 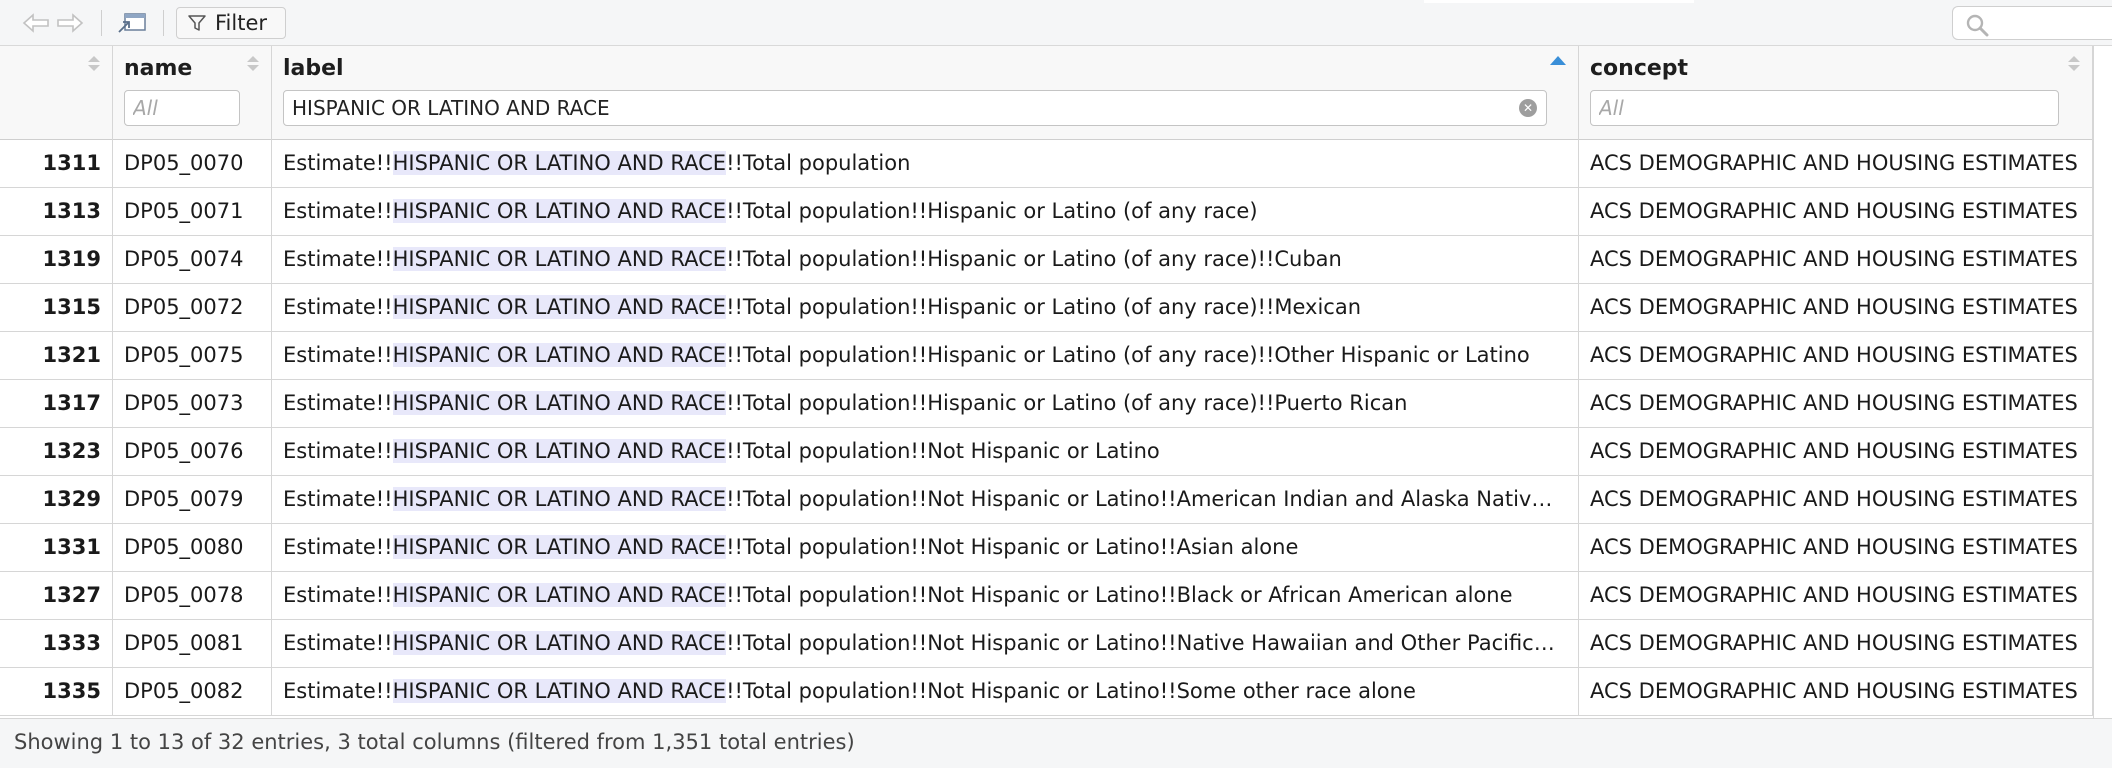 What do you see at coordinates (197, 23) in the screenshot?
I see `funnel-icon` at bounding box center [197, 23].